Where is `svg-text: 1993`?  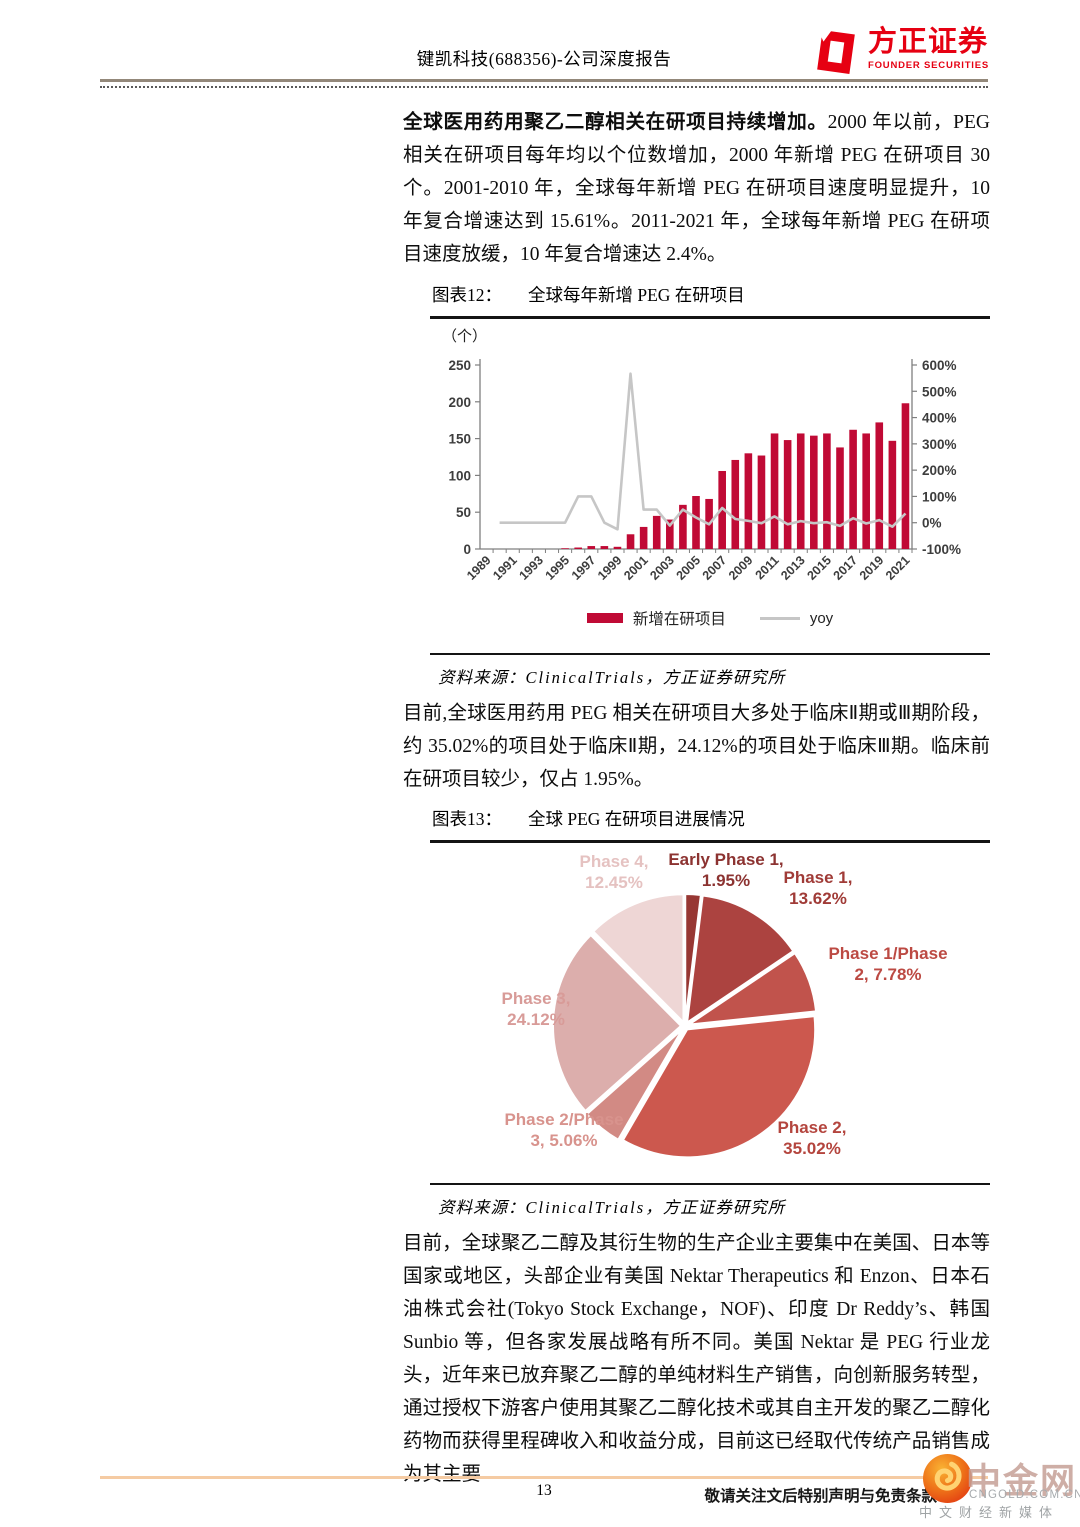 svg-text: 1993 is located at coordinates (531, 568).